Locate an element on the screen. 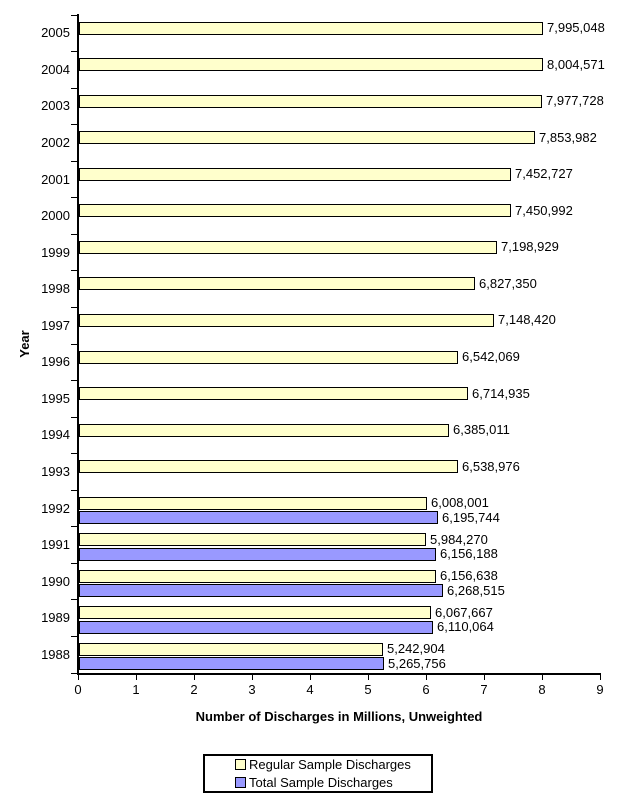  bar-regular-1988 is located at coordinates (231, 649).